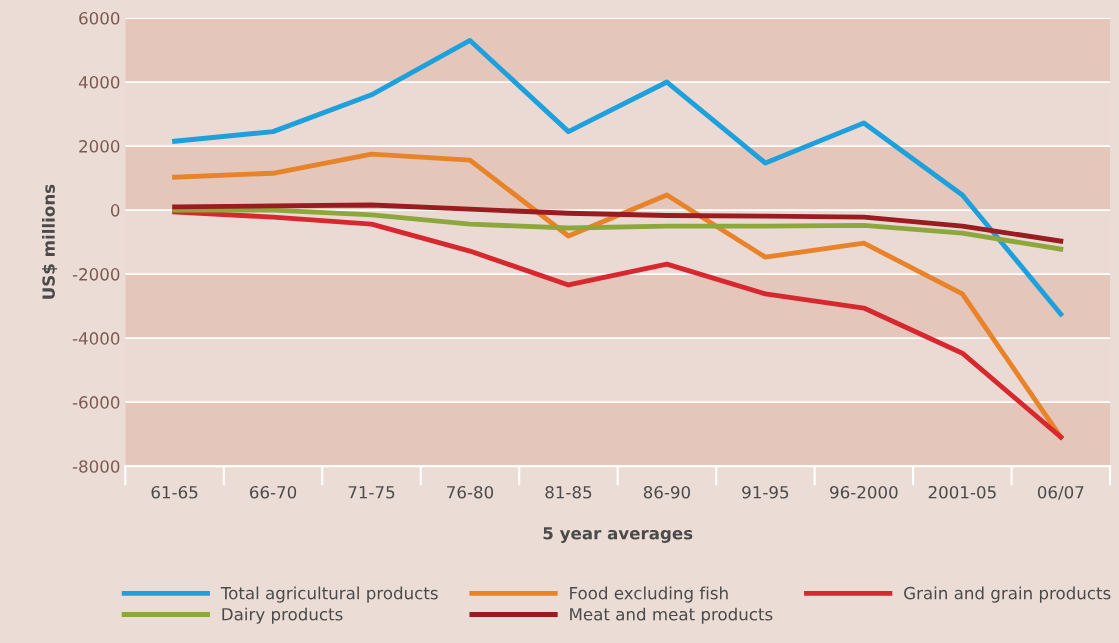 This screenshot has height=643, width=1119. I want to click on x-tick-label: 61-65, so click(174, 492).